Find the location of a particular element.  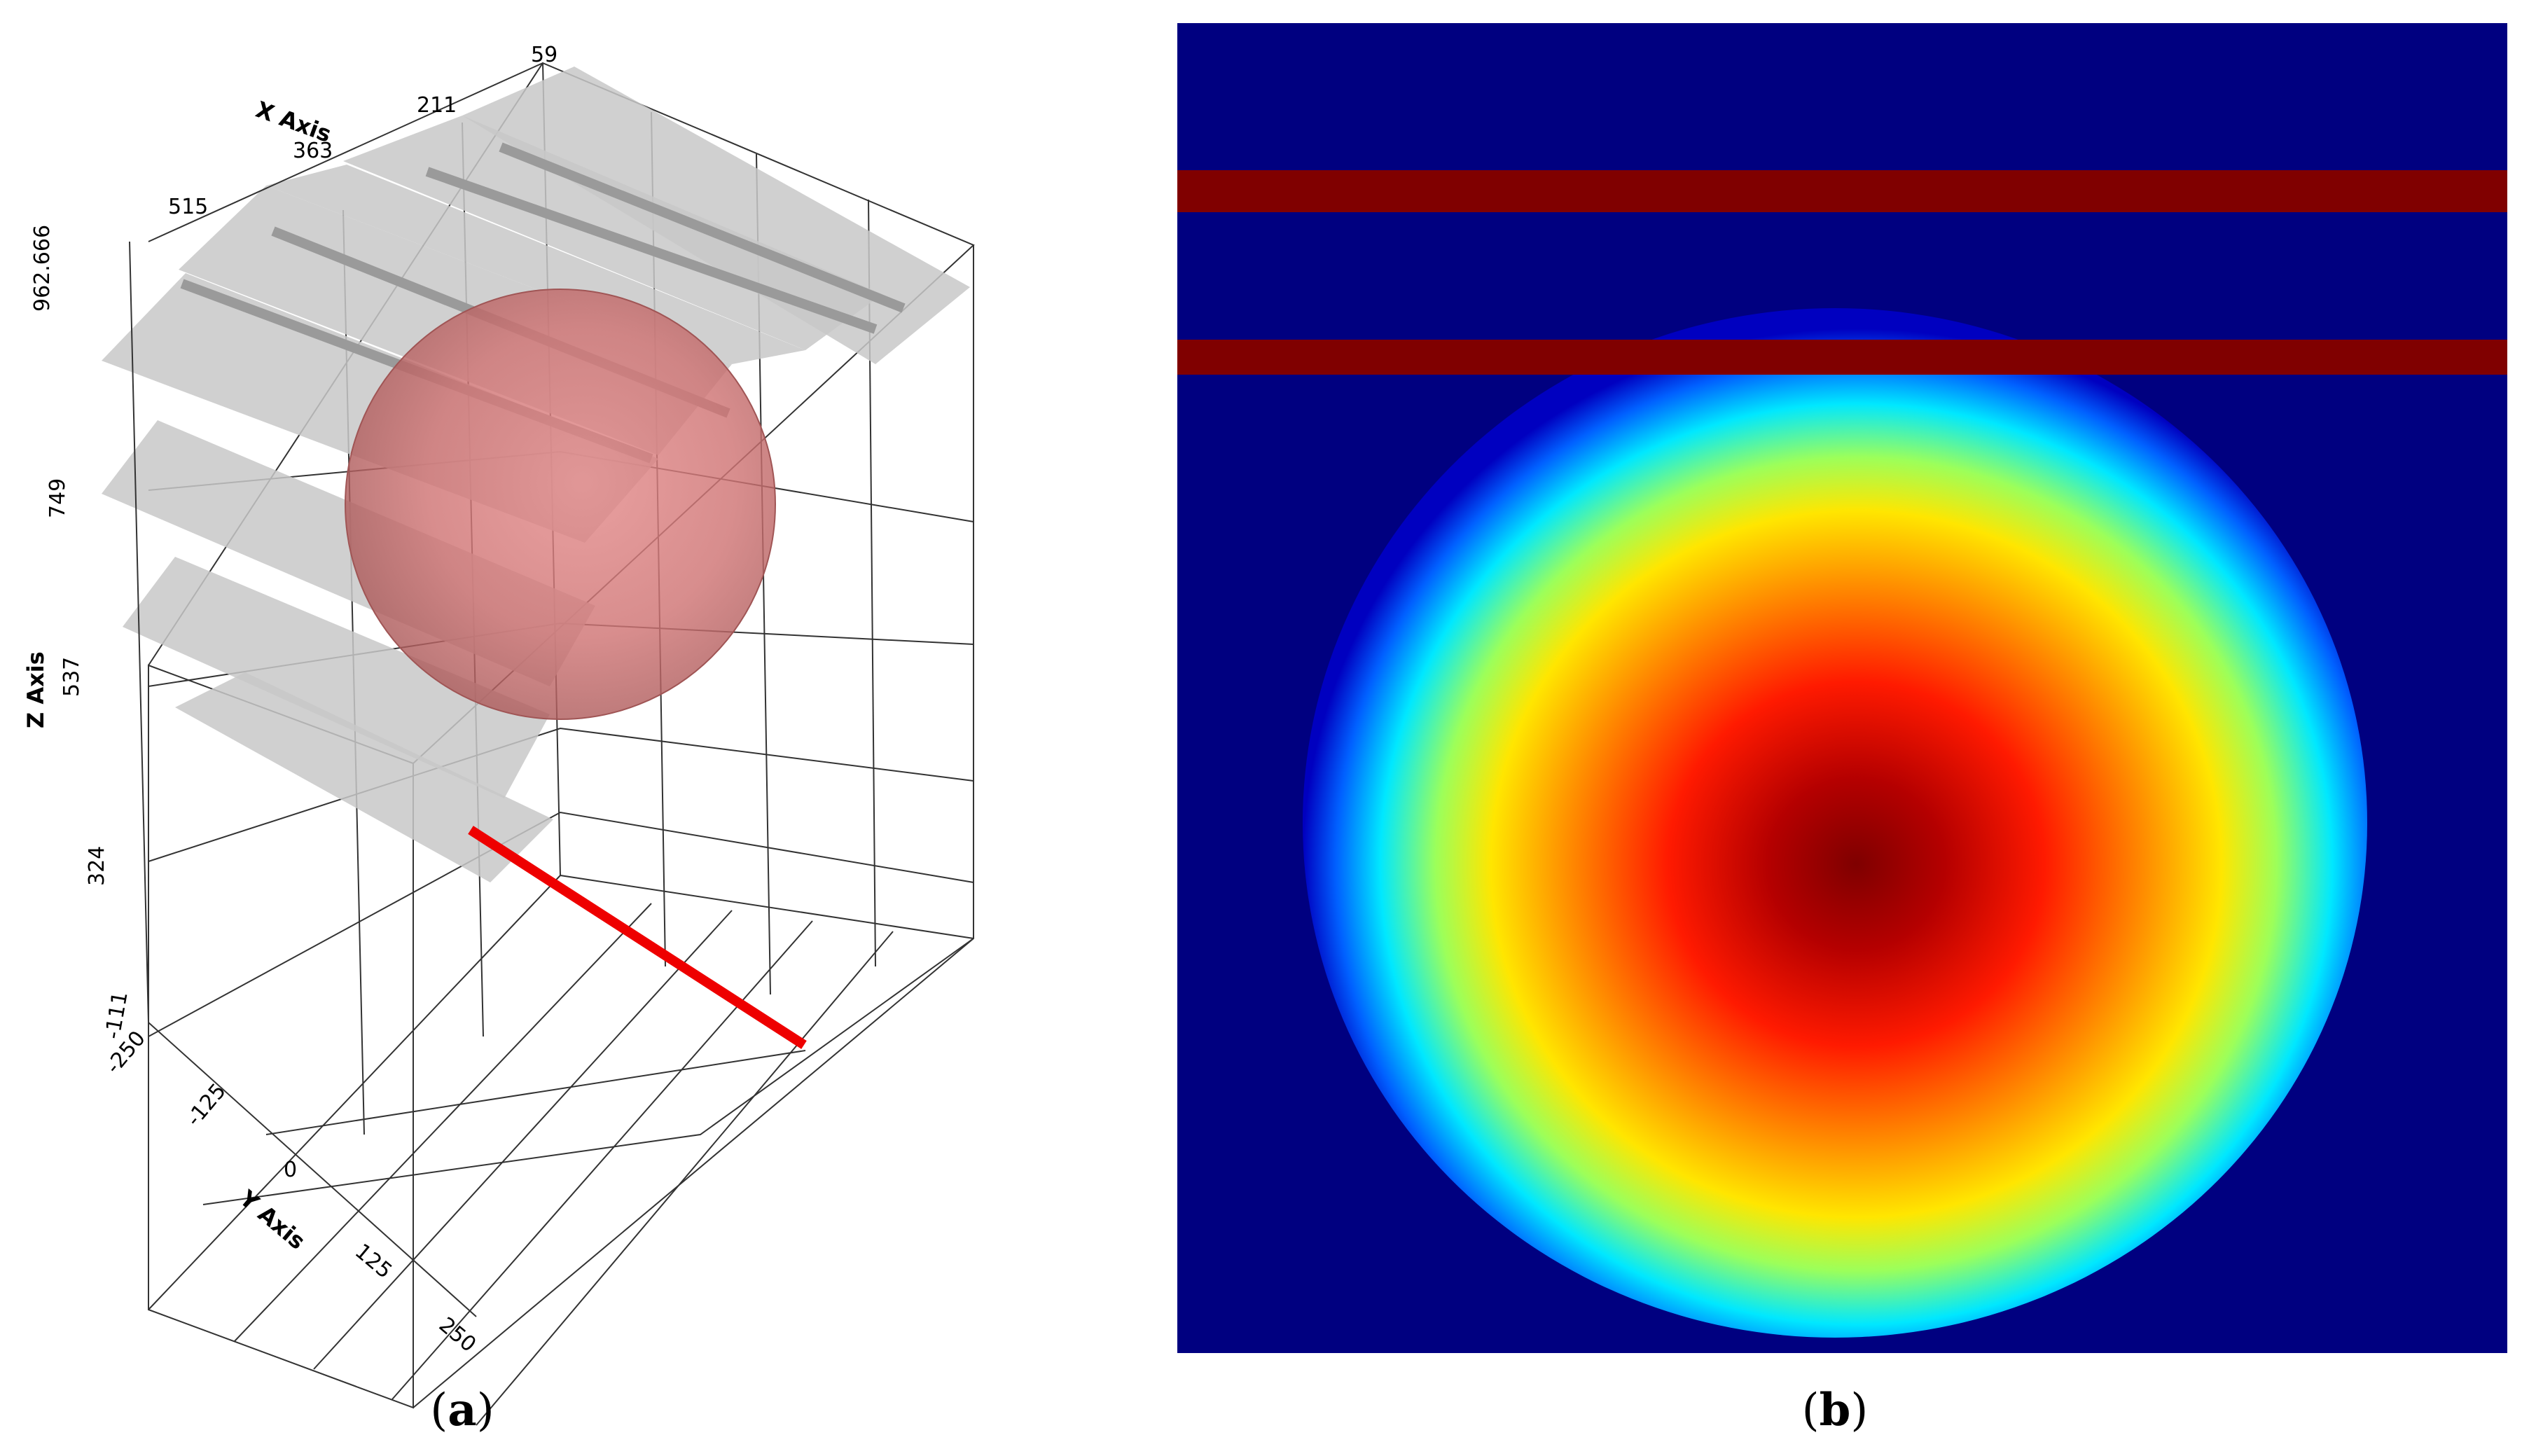

translucent-sphere is located at coordinates (560, 504).